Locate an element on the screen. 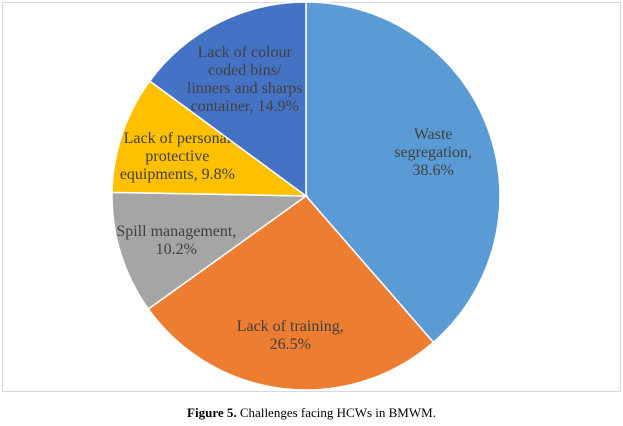  value-label: 10.2% is located at coordinates (176, 250).